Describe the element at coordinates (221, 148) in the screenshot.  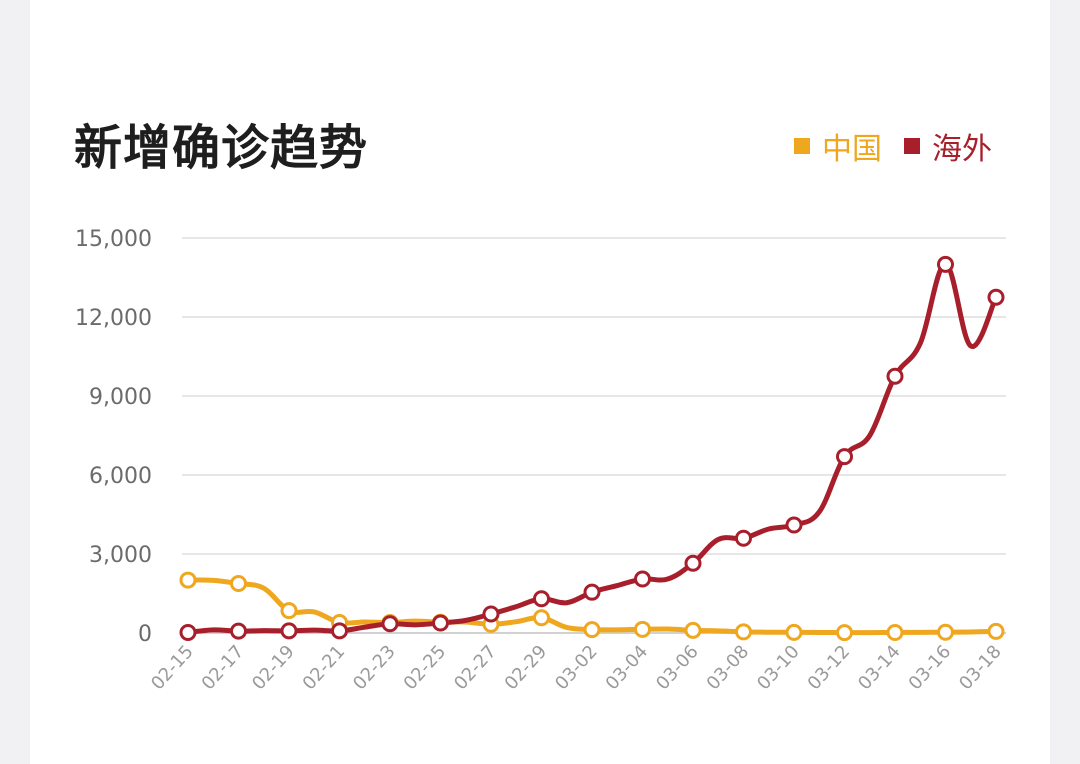
I see `chart-title: 新增确诊趋势` at that location.